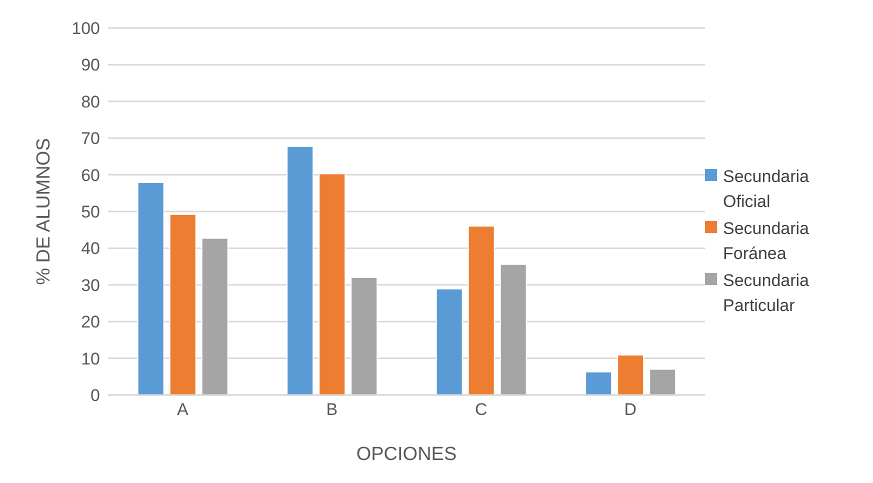 Image resolution: width=873 pixels, height=483 pixels. I want to click on x-tick-label: C, so click(481, 410).